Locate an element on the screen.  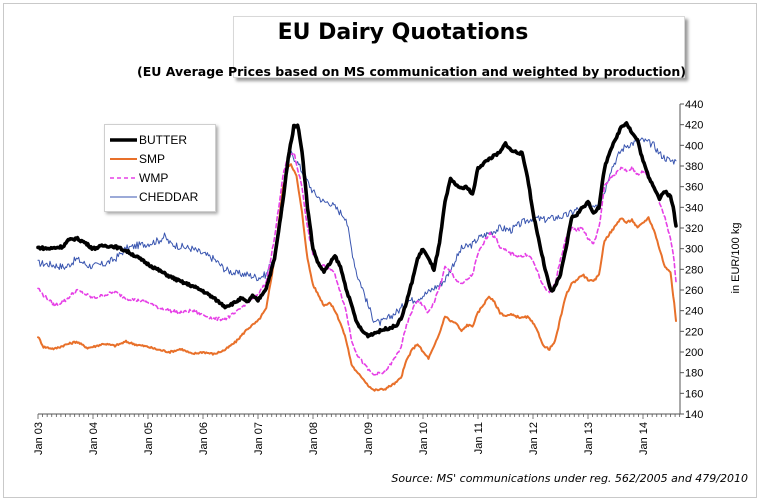
y-tick-label: 440 is located at coordinates (694, 105).